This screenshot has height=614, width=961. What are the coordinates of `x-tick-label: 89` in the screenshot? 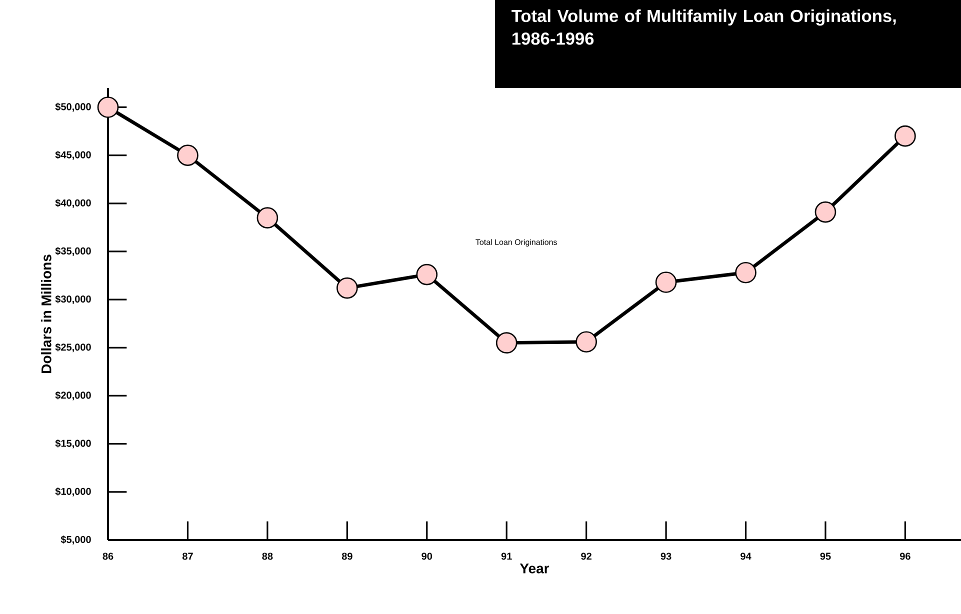 It's located at (347, 556).